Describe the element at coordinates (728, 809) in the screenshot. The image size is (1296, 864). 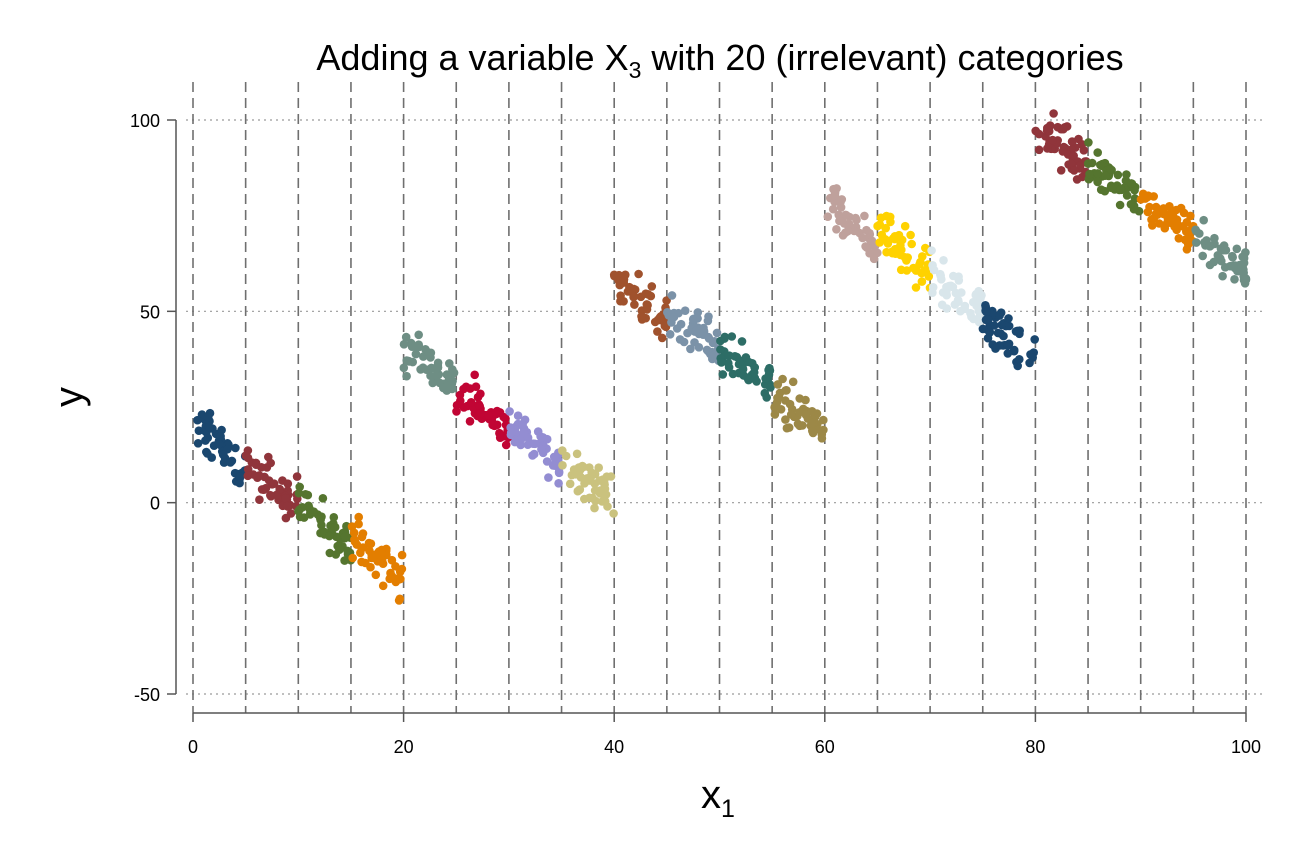
I see `x-axis-title-subscript: 1` at that location.